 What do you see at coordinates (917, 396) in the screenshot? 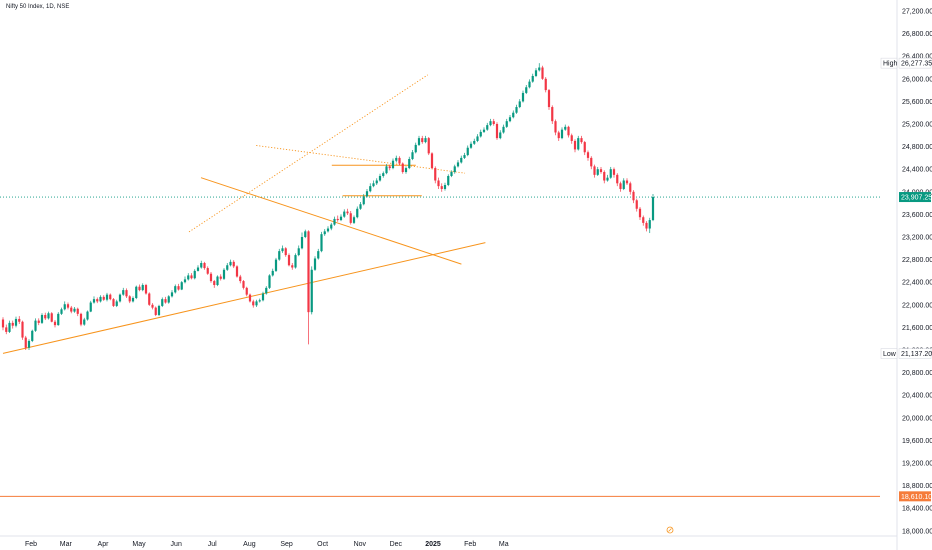
I see `price-tick-label: 20,400.00` at bounding box center [917, 396].